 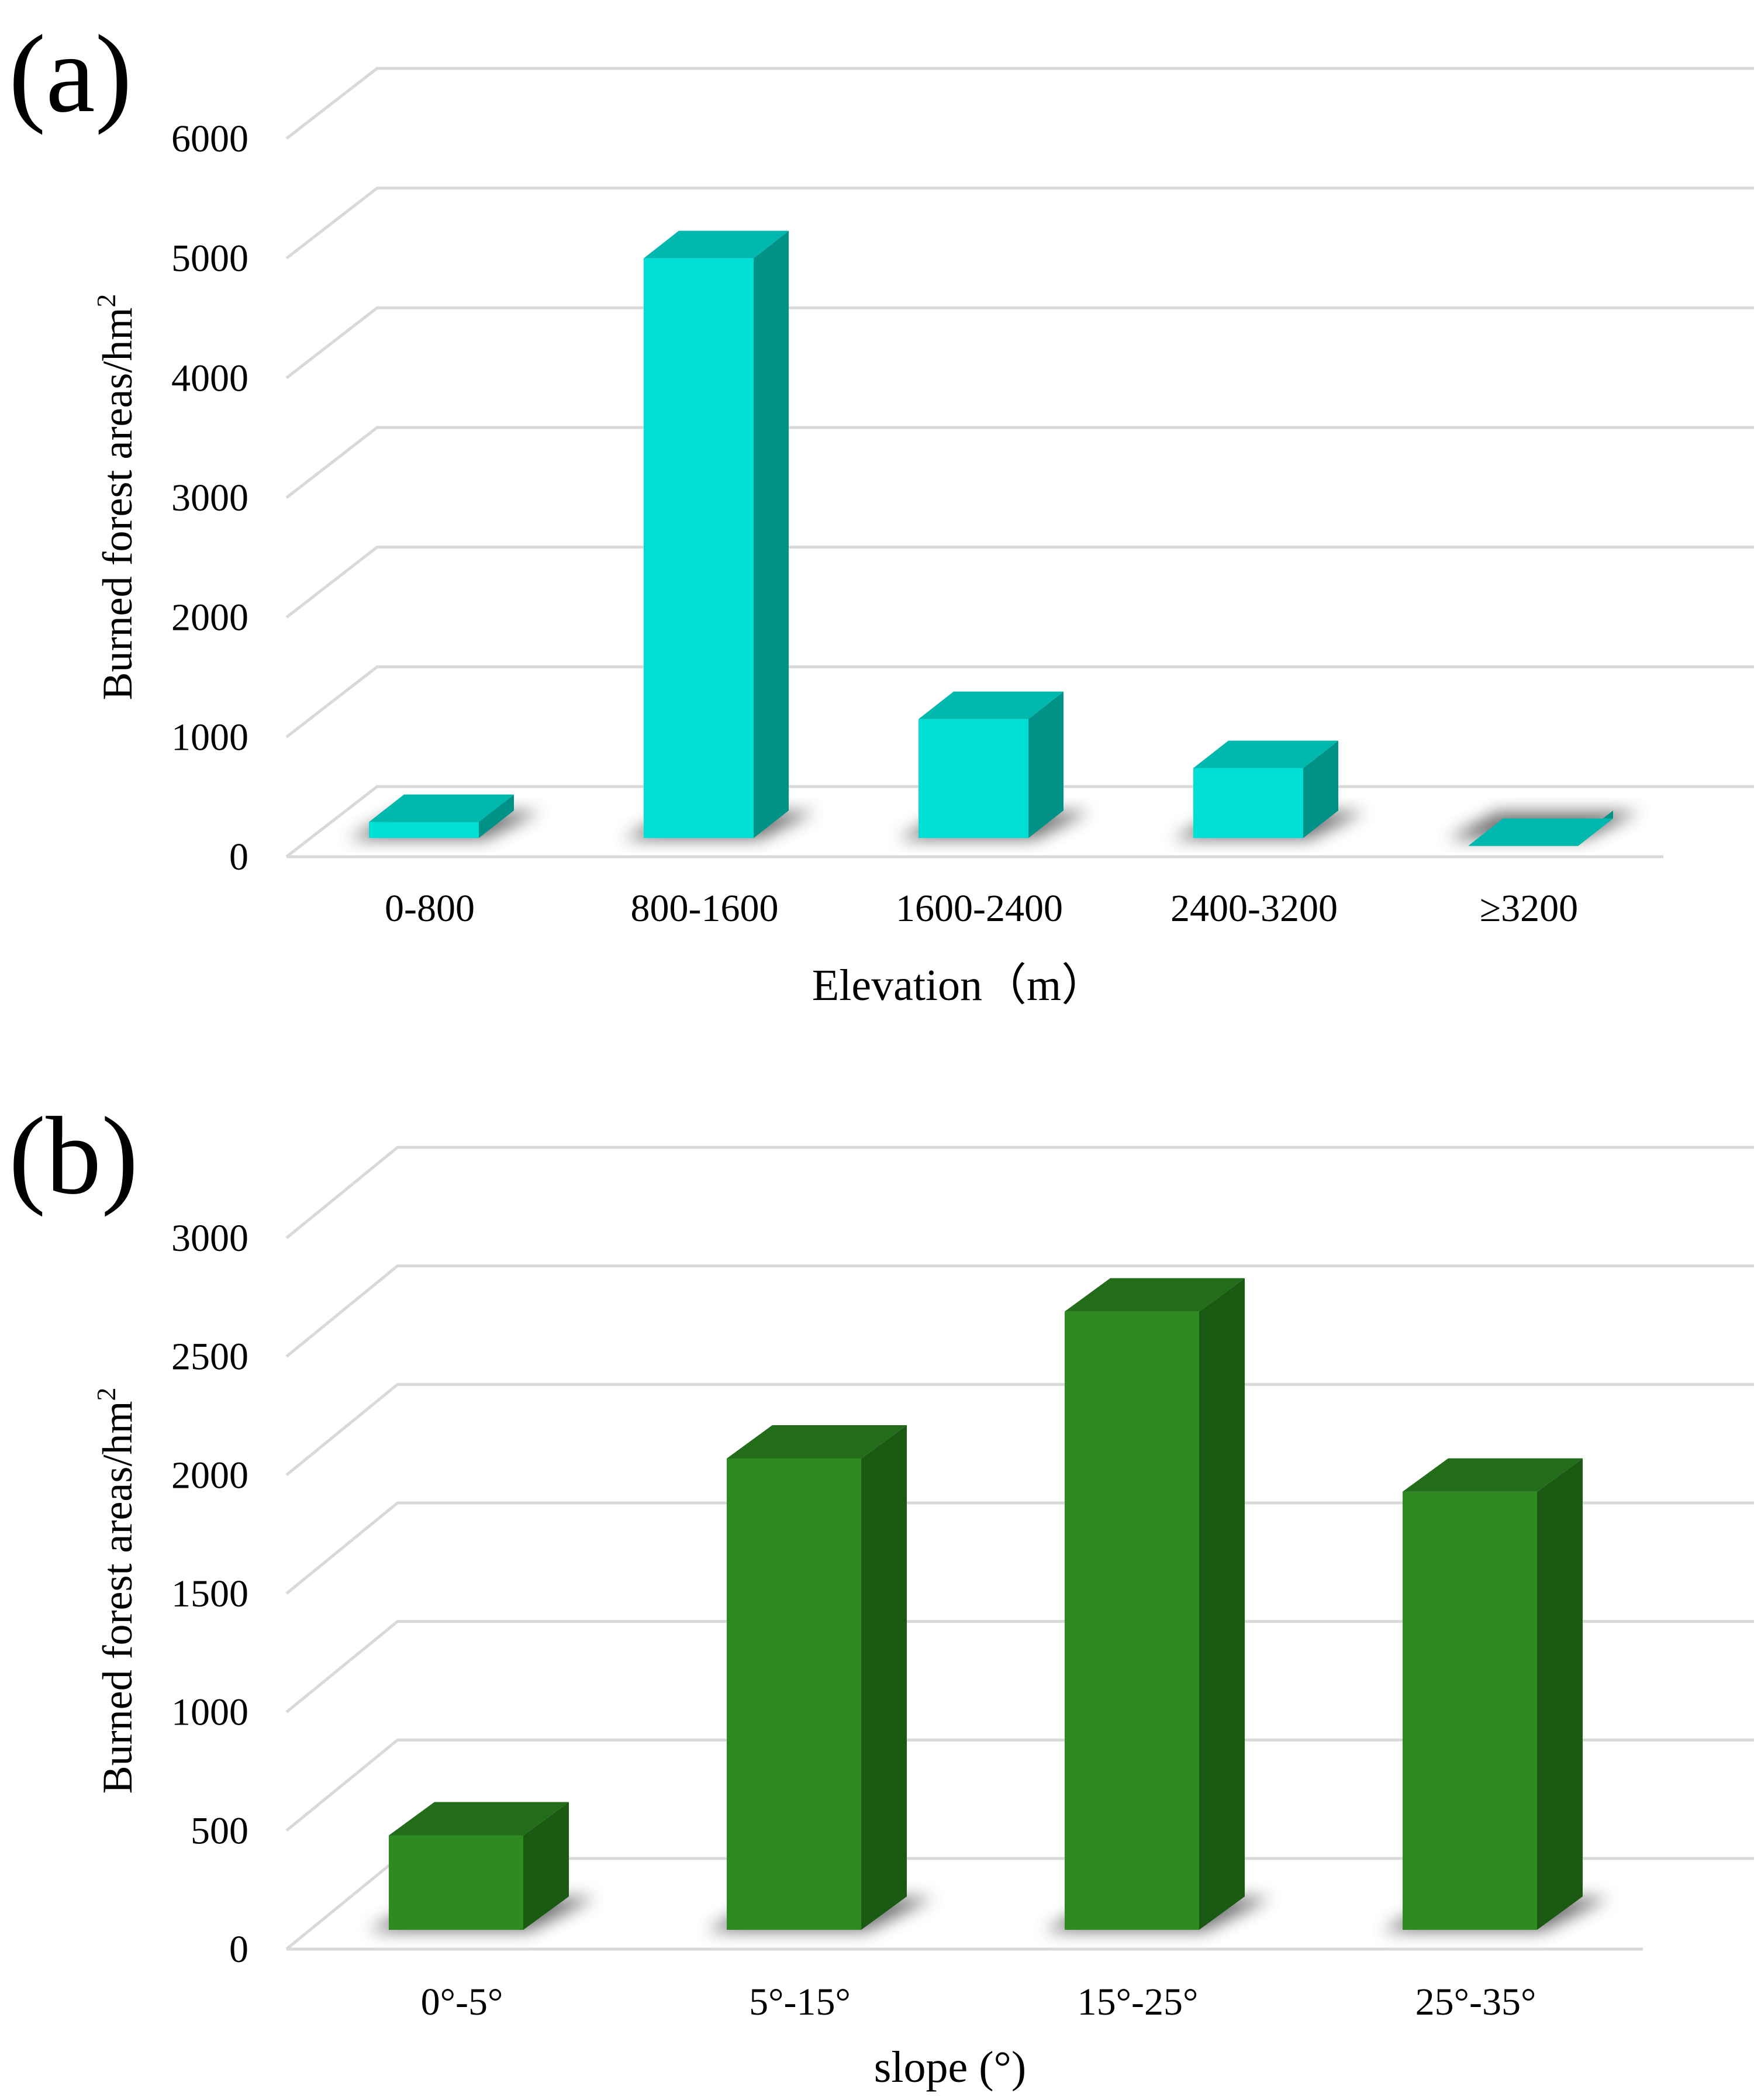 What do you see at coordinates (106, 1394) in the screenshot?
I see `y-axis-title-b-superscript: 2` at bounding box center [106, 1394].